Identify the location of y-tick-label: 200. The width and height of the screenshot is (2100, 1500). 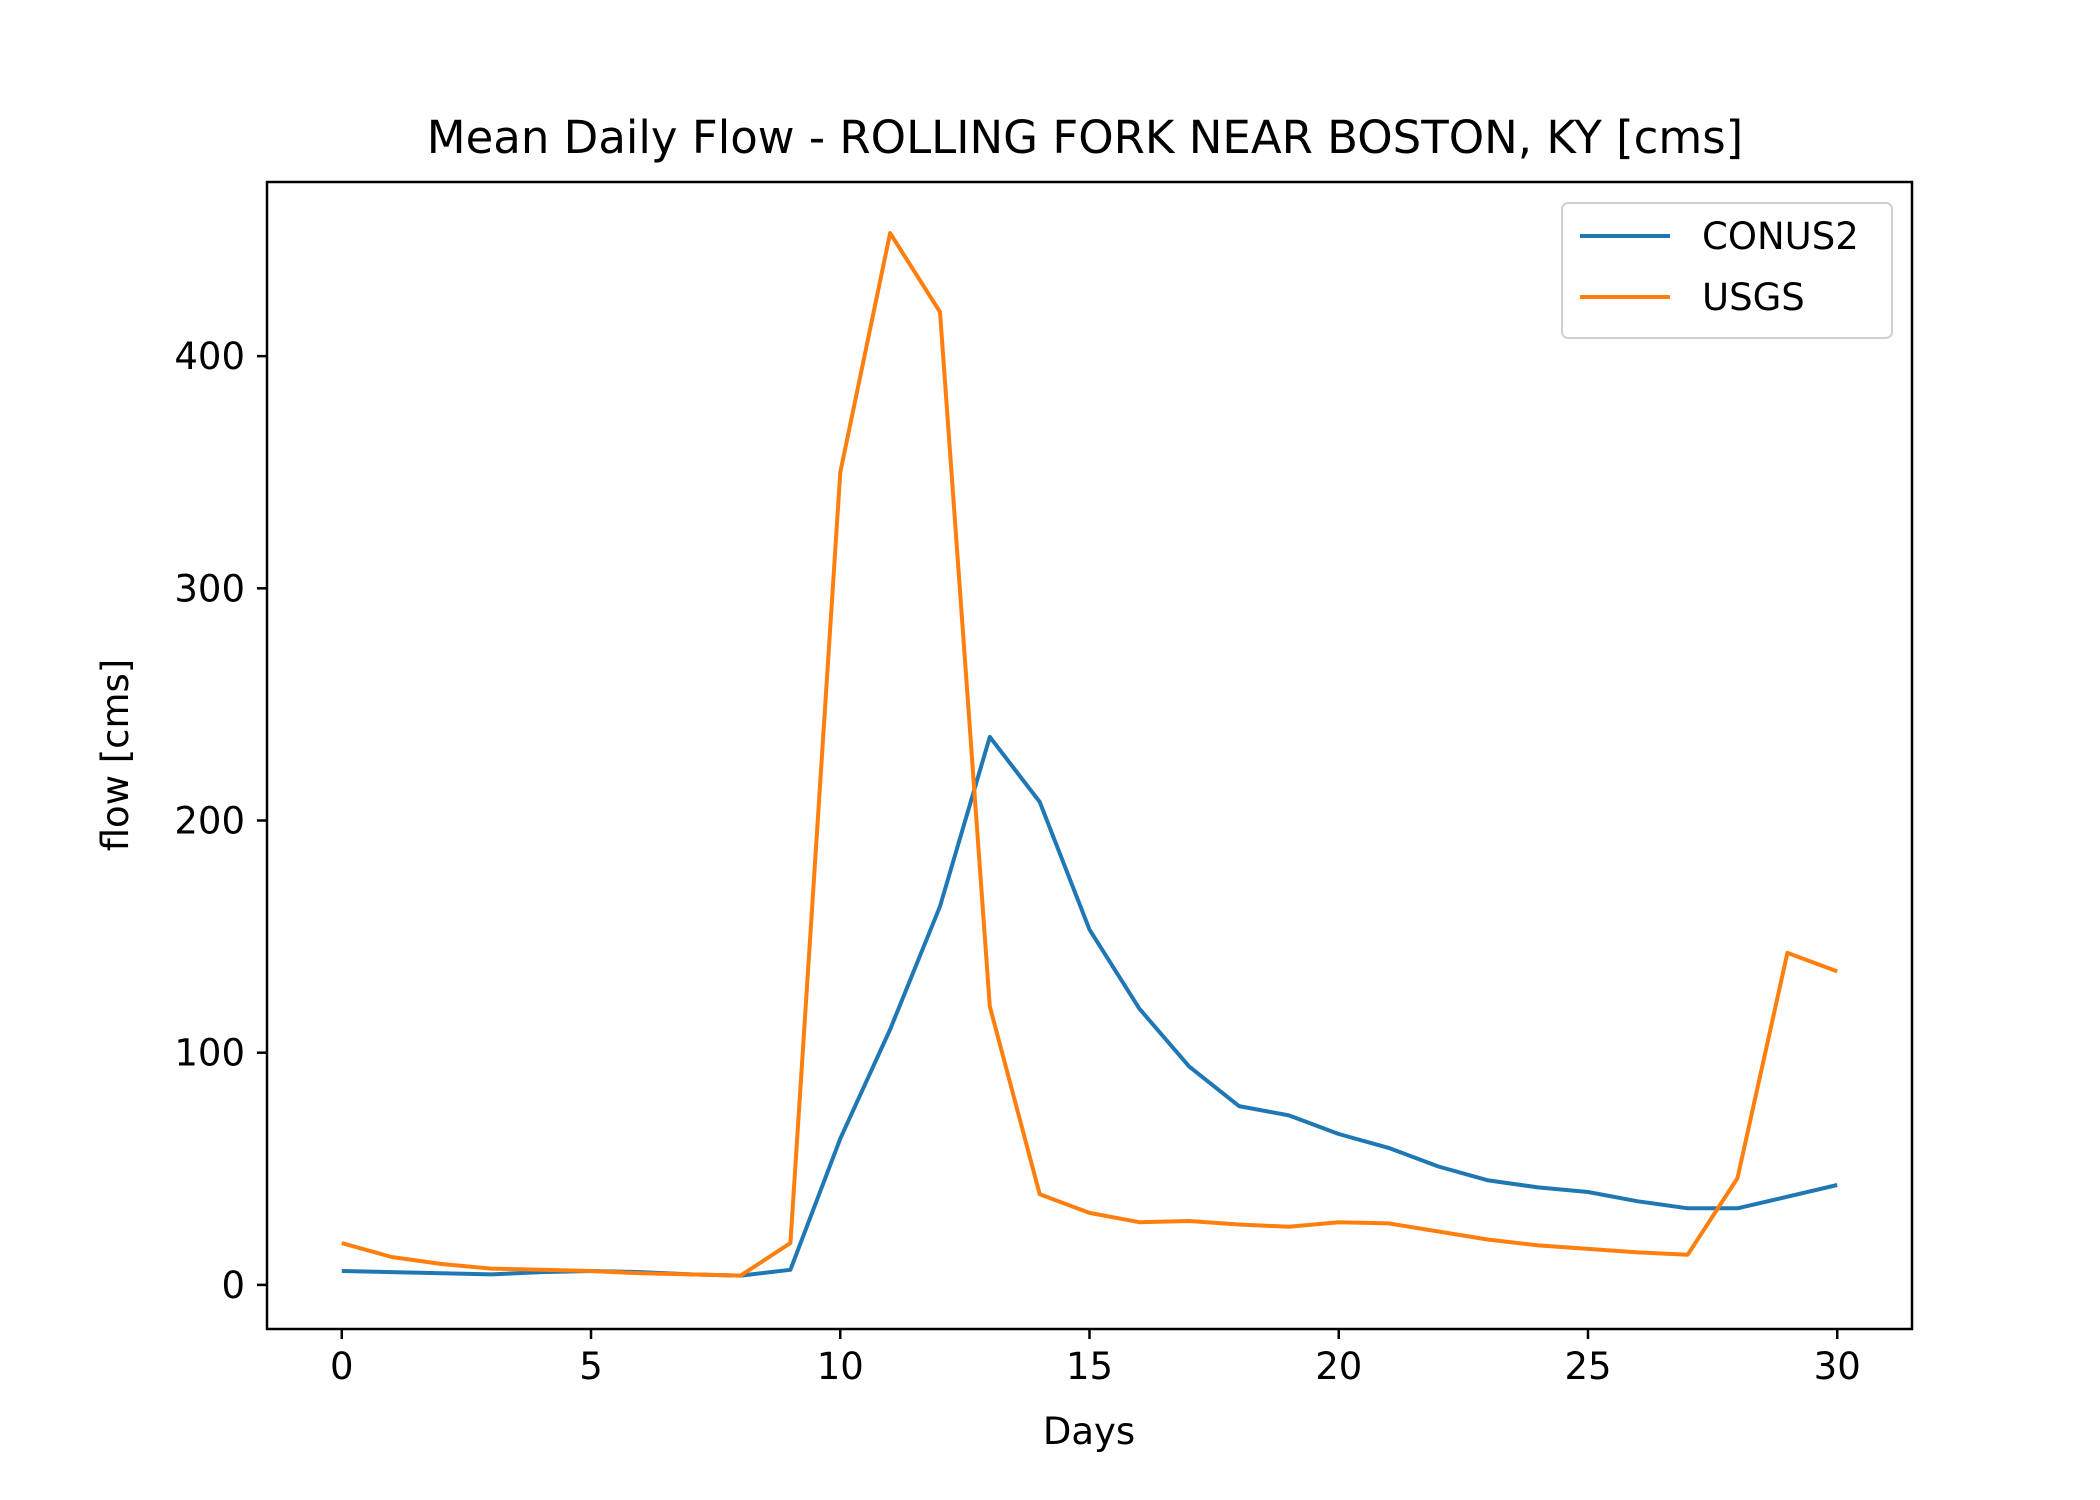
(209, 821).